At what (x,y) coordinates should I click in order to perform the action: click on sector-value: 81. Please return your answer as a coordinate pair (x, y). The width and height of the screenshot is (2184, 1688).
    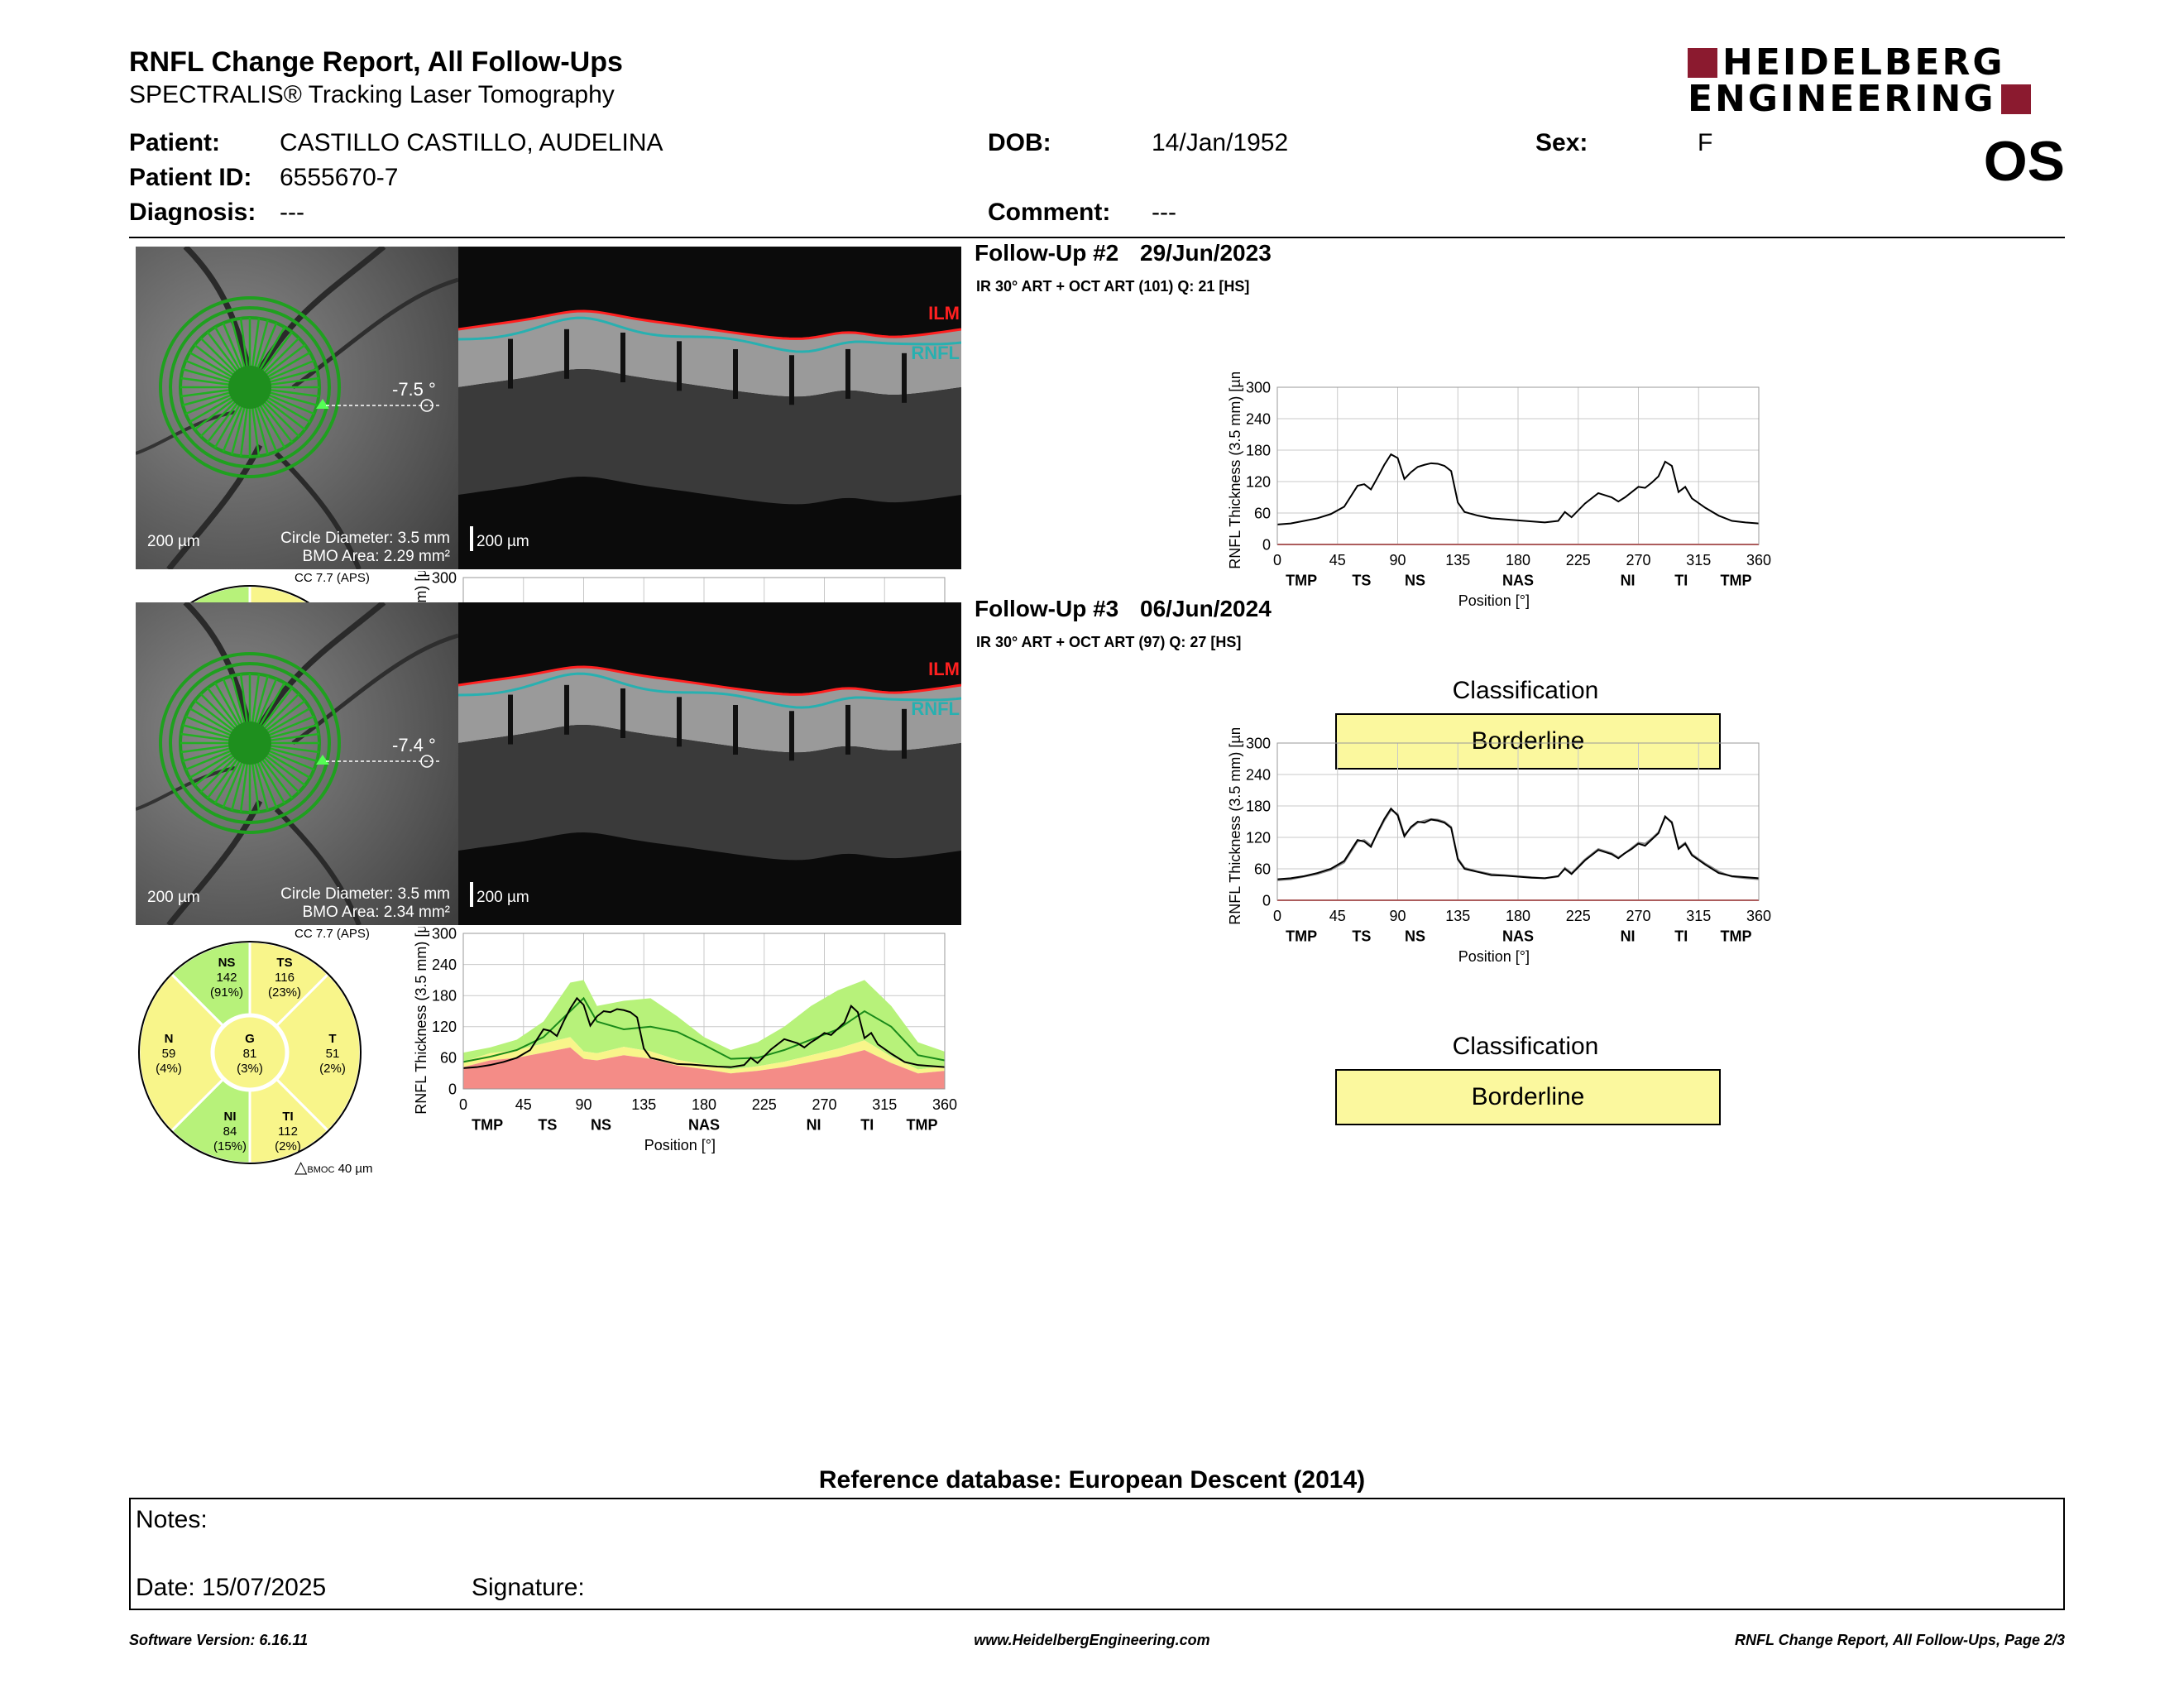
    Looking at the image, I should click on (250, 1054).